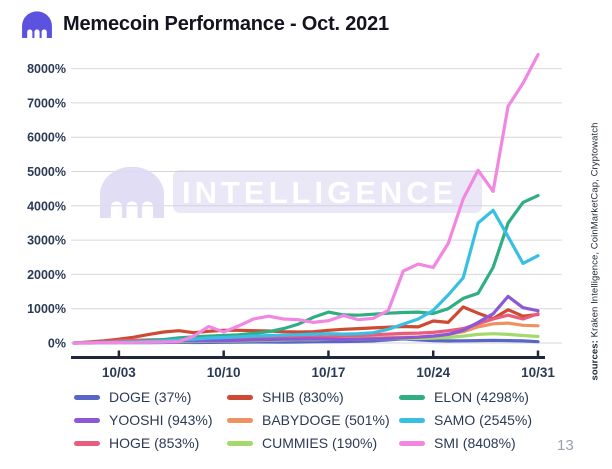  What do you see at coordinates (320, 443) in the screenshot?
I see `legend-label: CUMMIES (190%)` at bounding box center [320, 443].